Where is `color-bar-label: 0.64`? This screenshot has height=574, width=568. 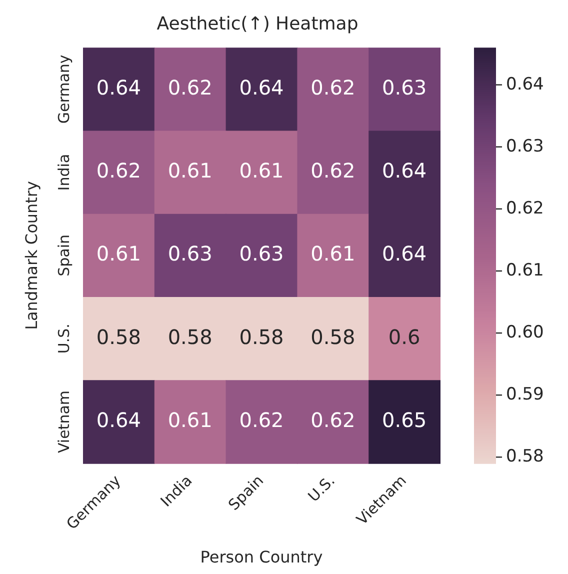 color-bar-label: 0.64 is located at coordinates (525, 84).